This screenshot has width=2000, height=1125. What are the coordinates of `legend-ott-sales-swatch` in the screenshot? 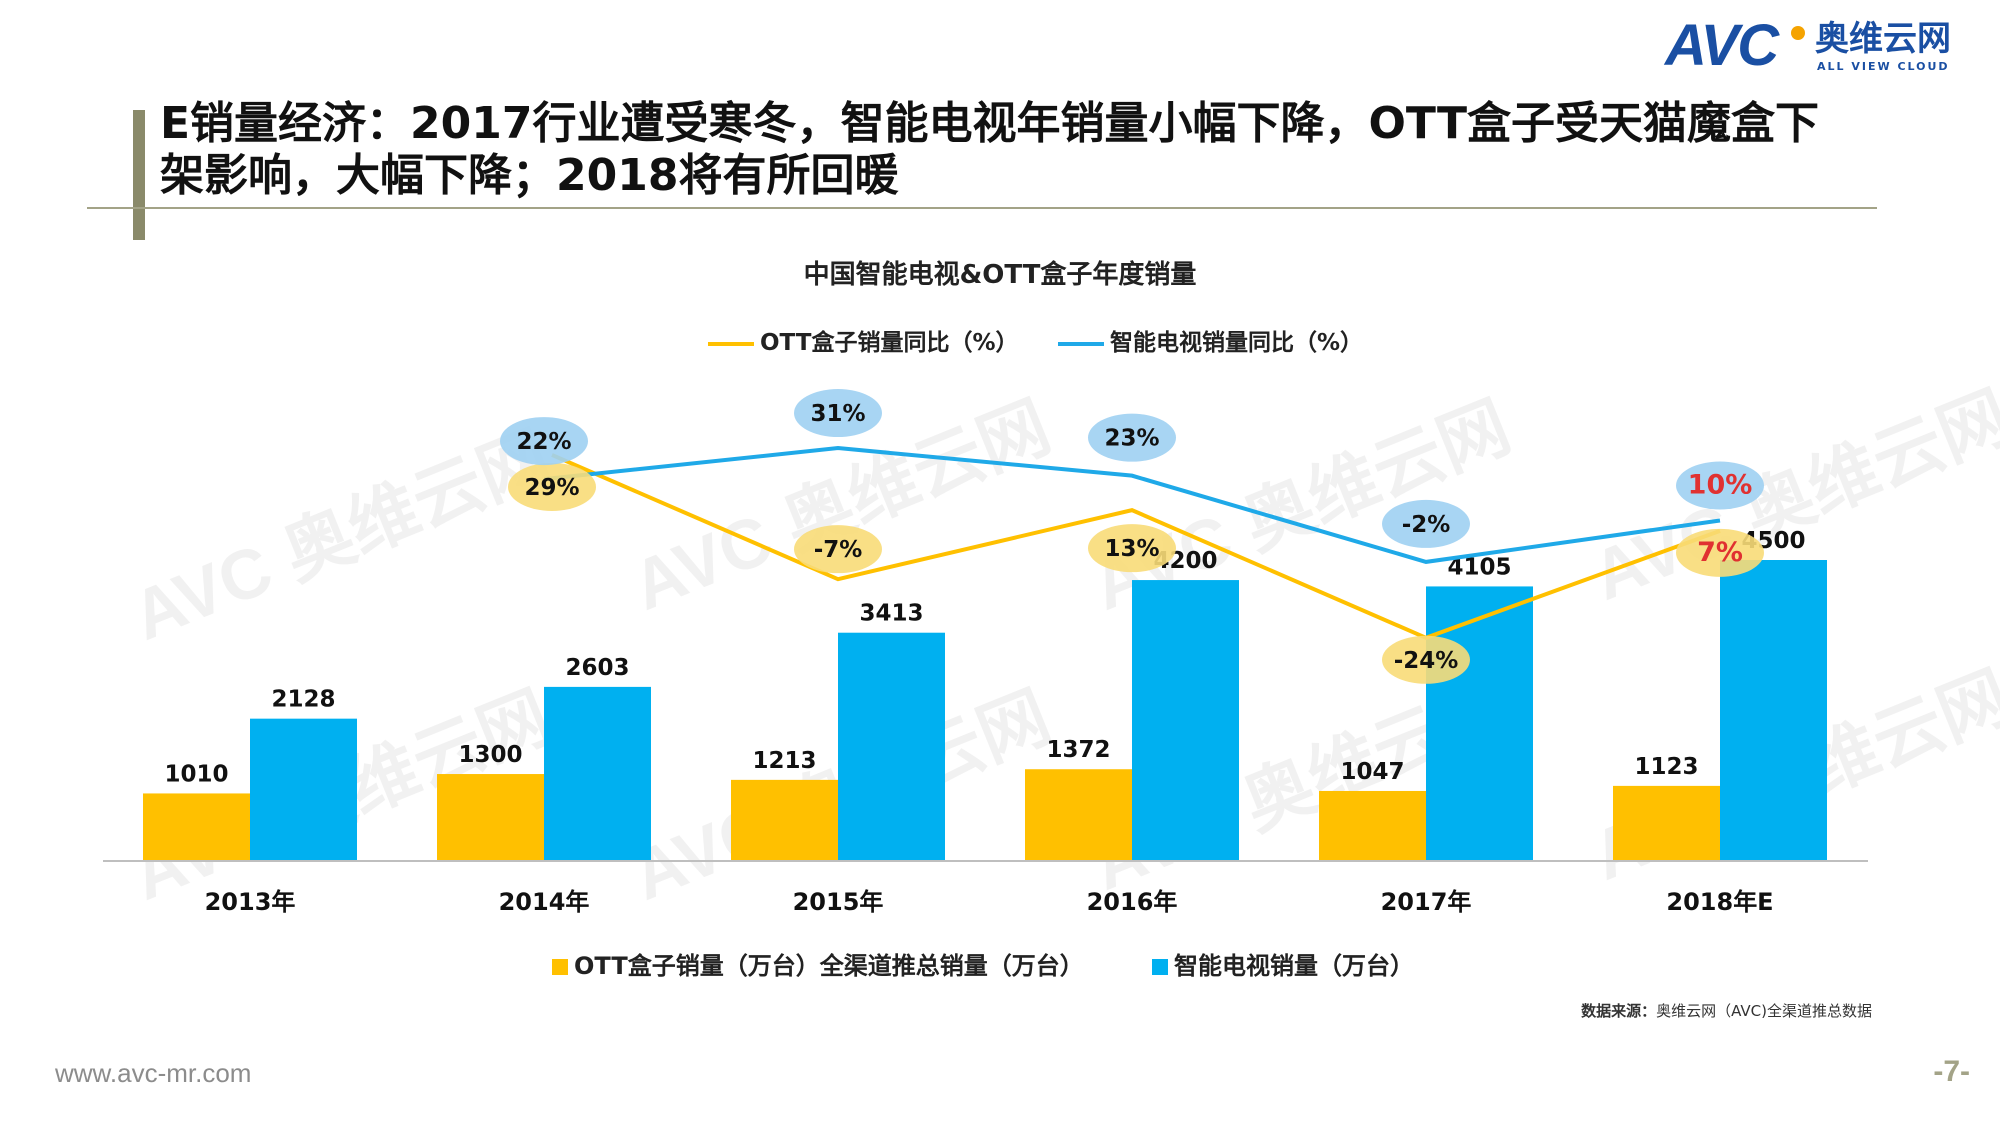 It's located at (560, 967).